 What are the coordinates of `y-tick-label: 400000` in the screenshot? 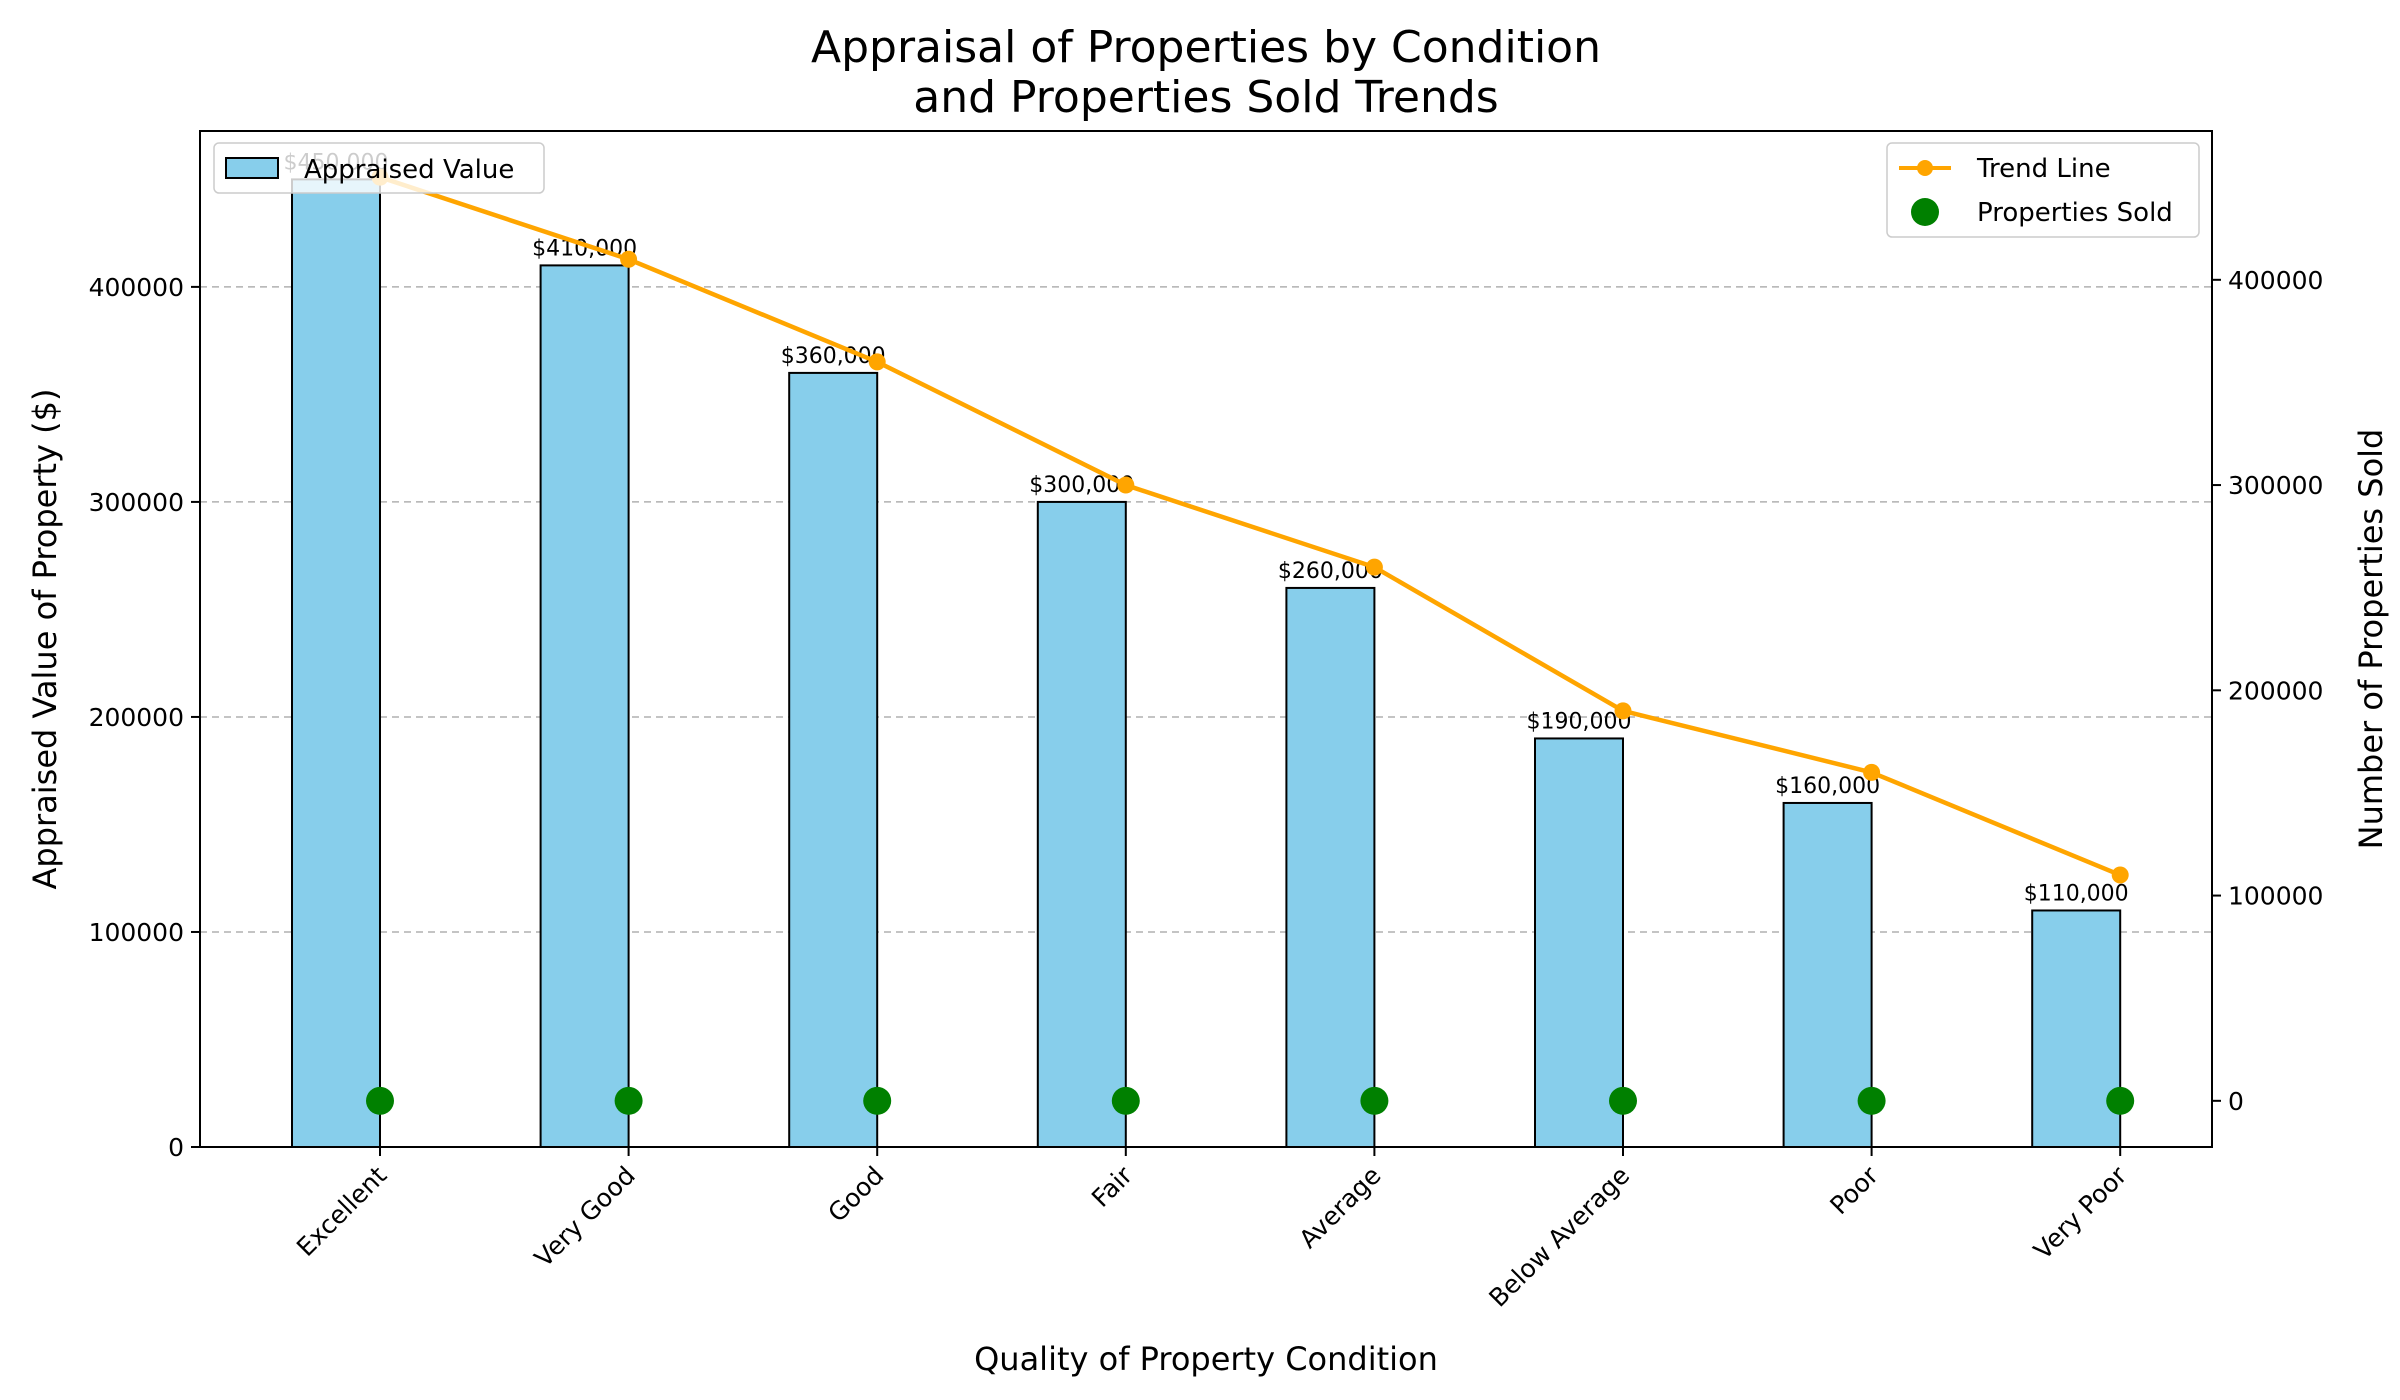 It's located at (136, 287).